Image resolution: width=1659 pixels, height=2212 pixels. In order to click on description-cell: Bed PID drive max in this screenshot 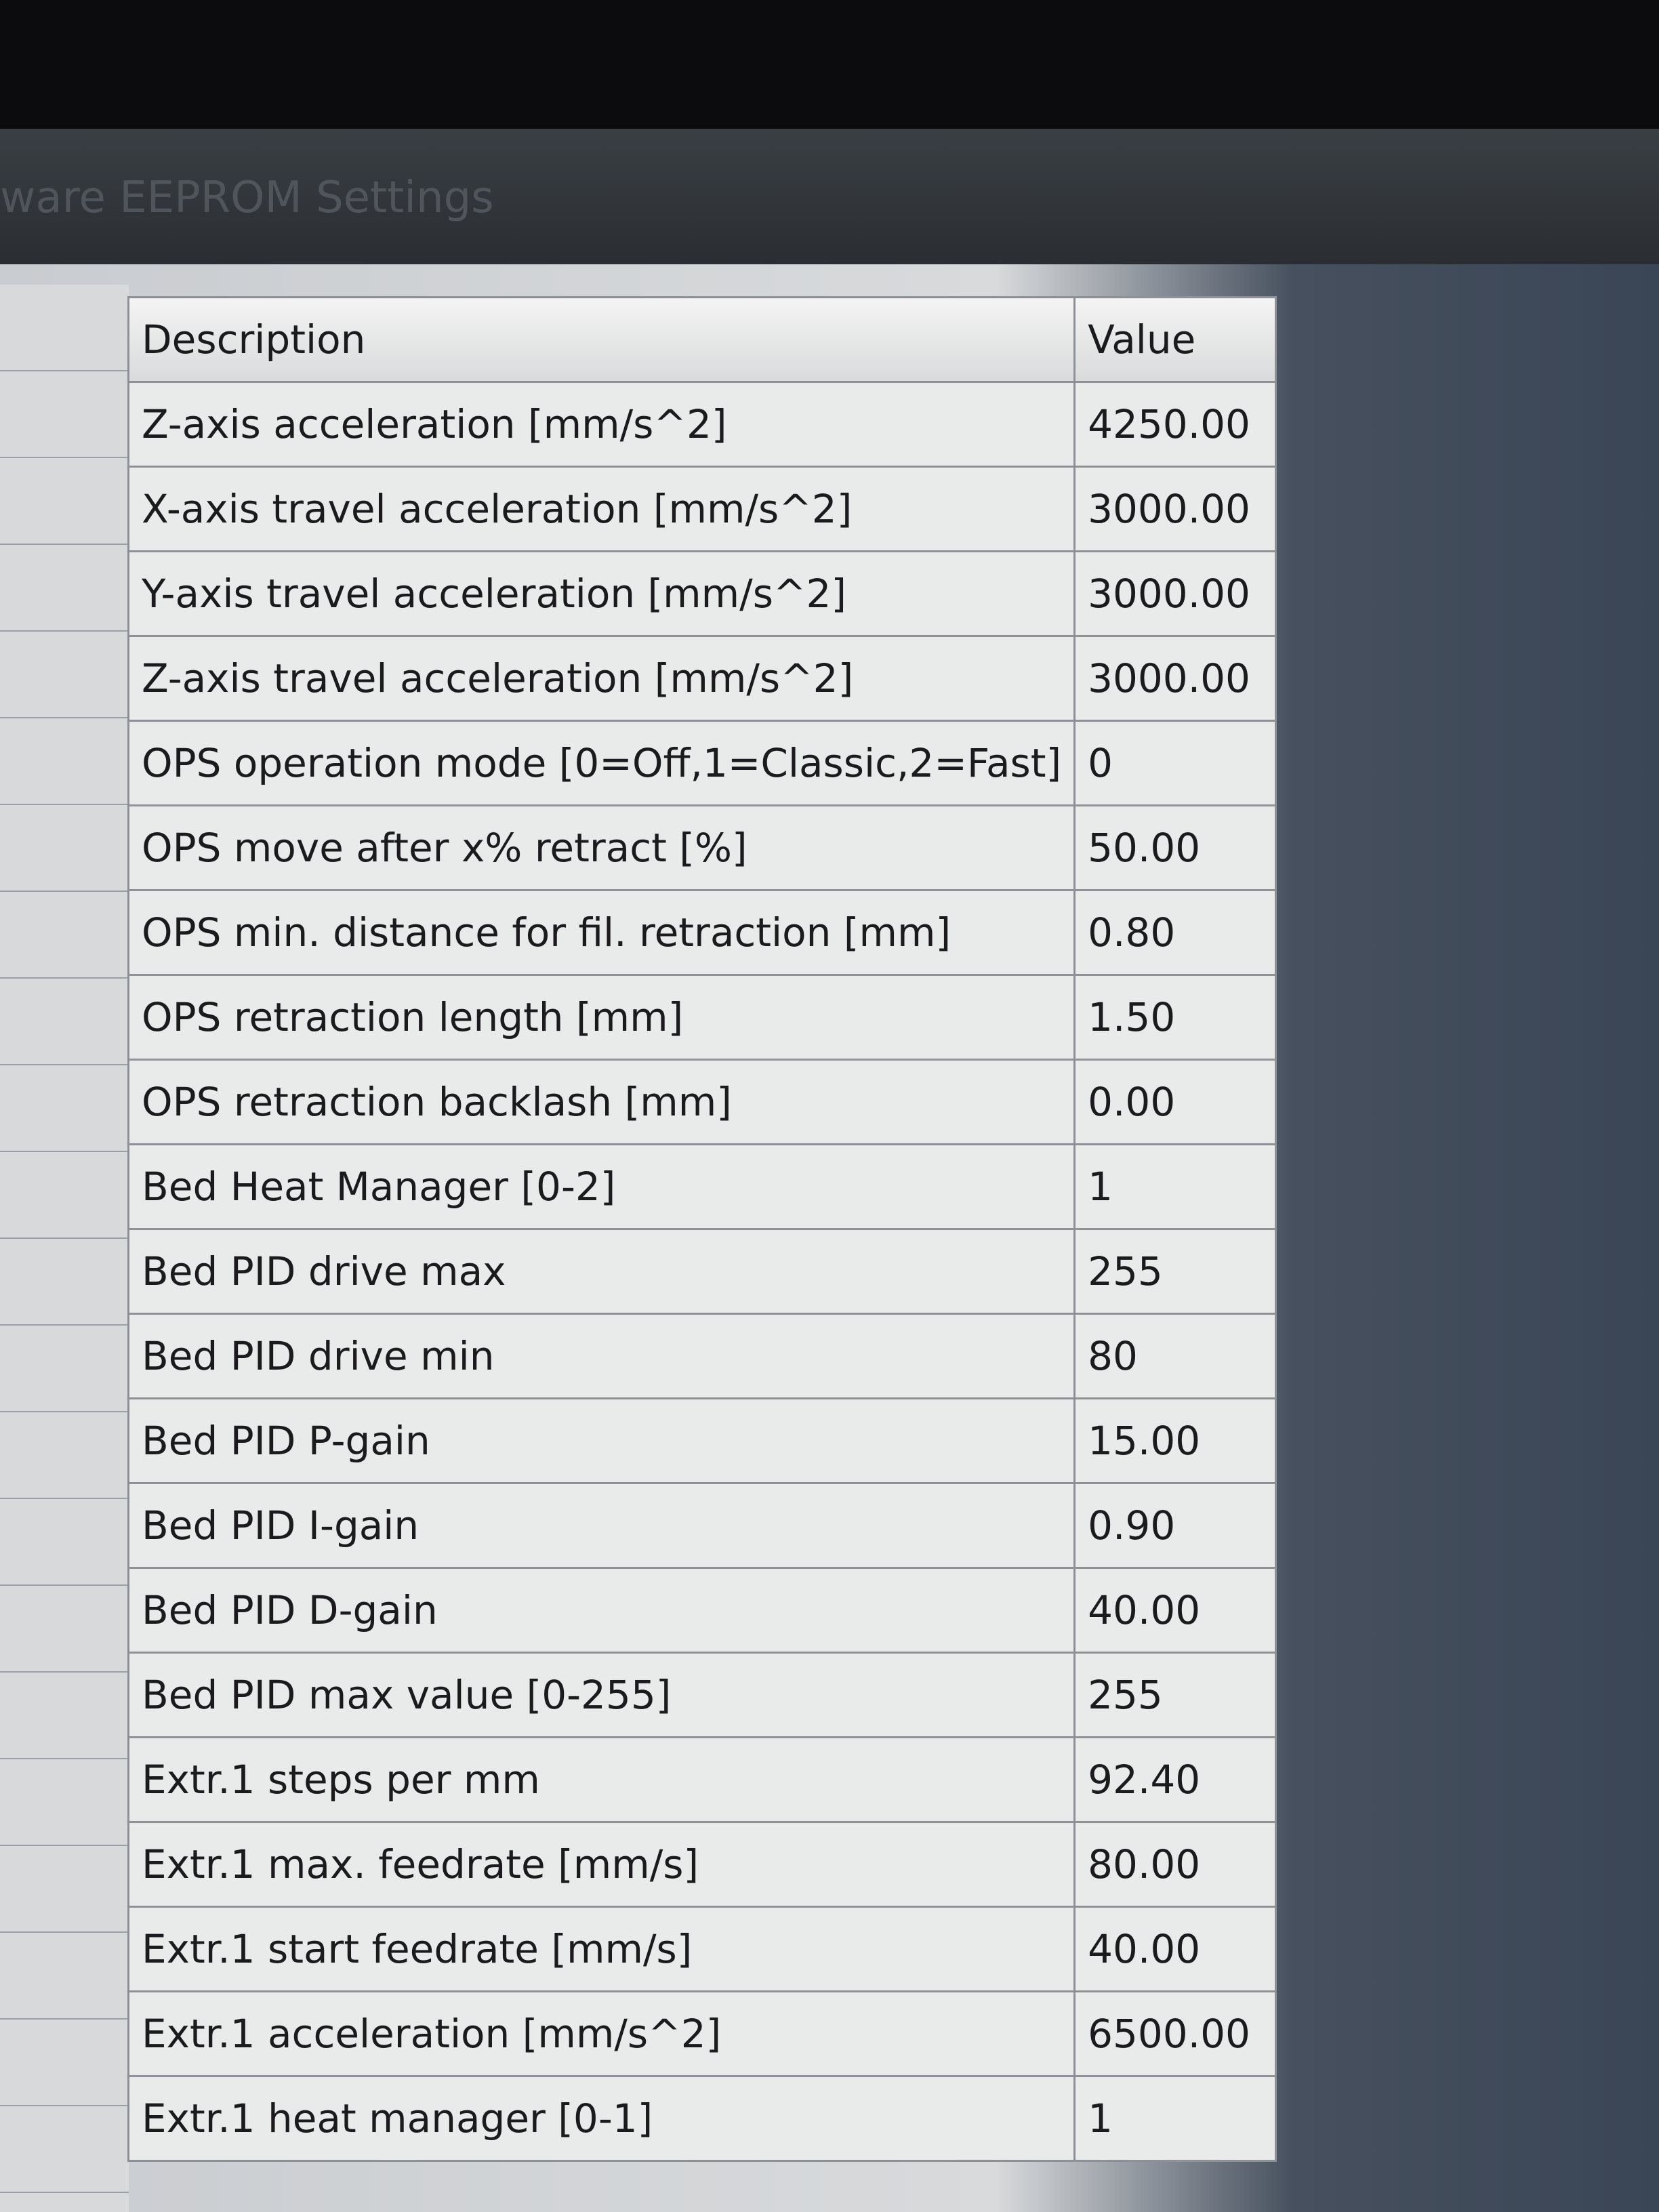, I will do `click(601, 1272)`.